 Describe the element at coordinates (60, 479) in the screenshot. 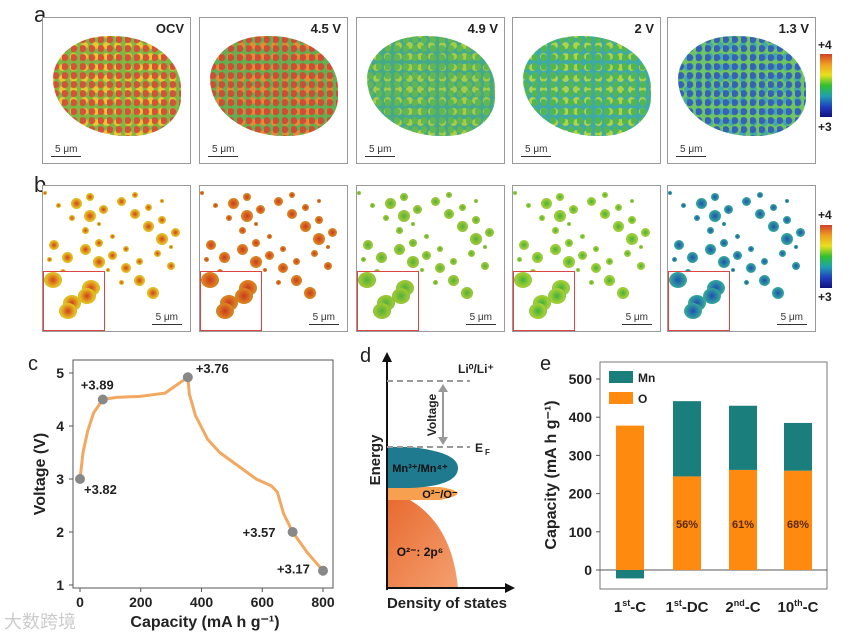

I see `y-tick-label: 3` at that location.